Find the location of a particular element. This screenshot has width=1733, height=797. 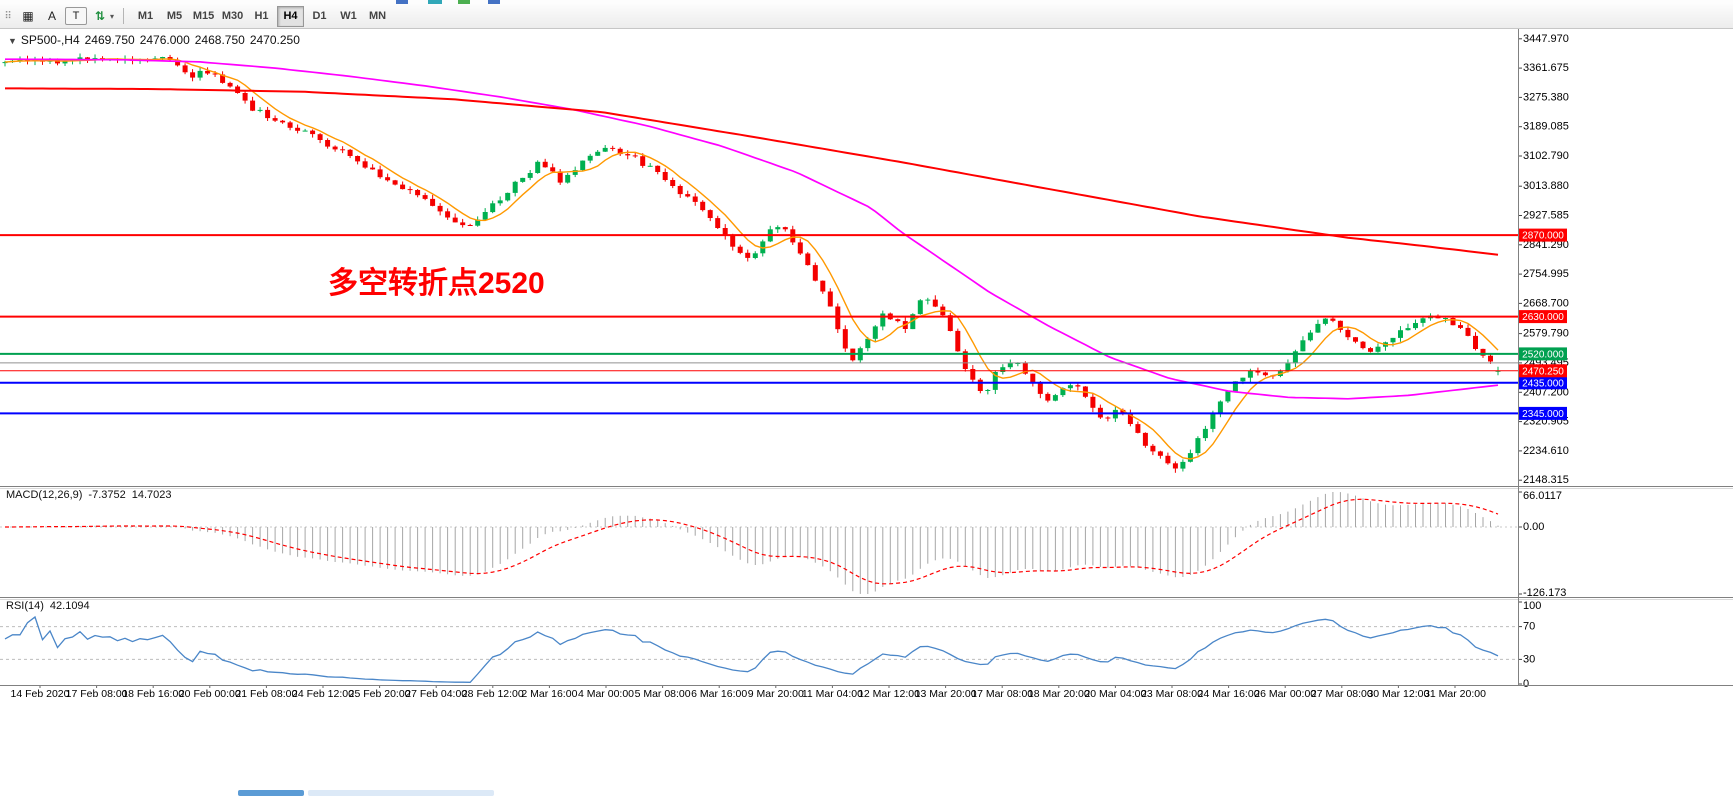

top-toolbar-sliver is located at coordinates (866, 2).